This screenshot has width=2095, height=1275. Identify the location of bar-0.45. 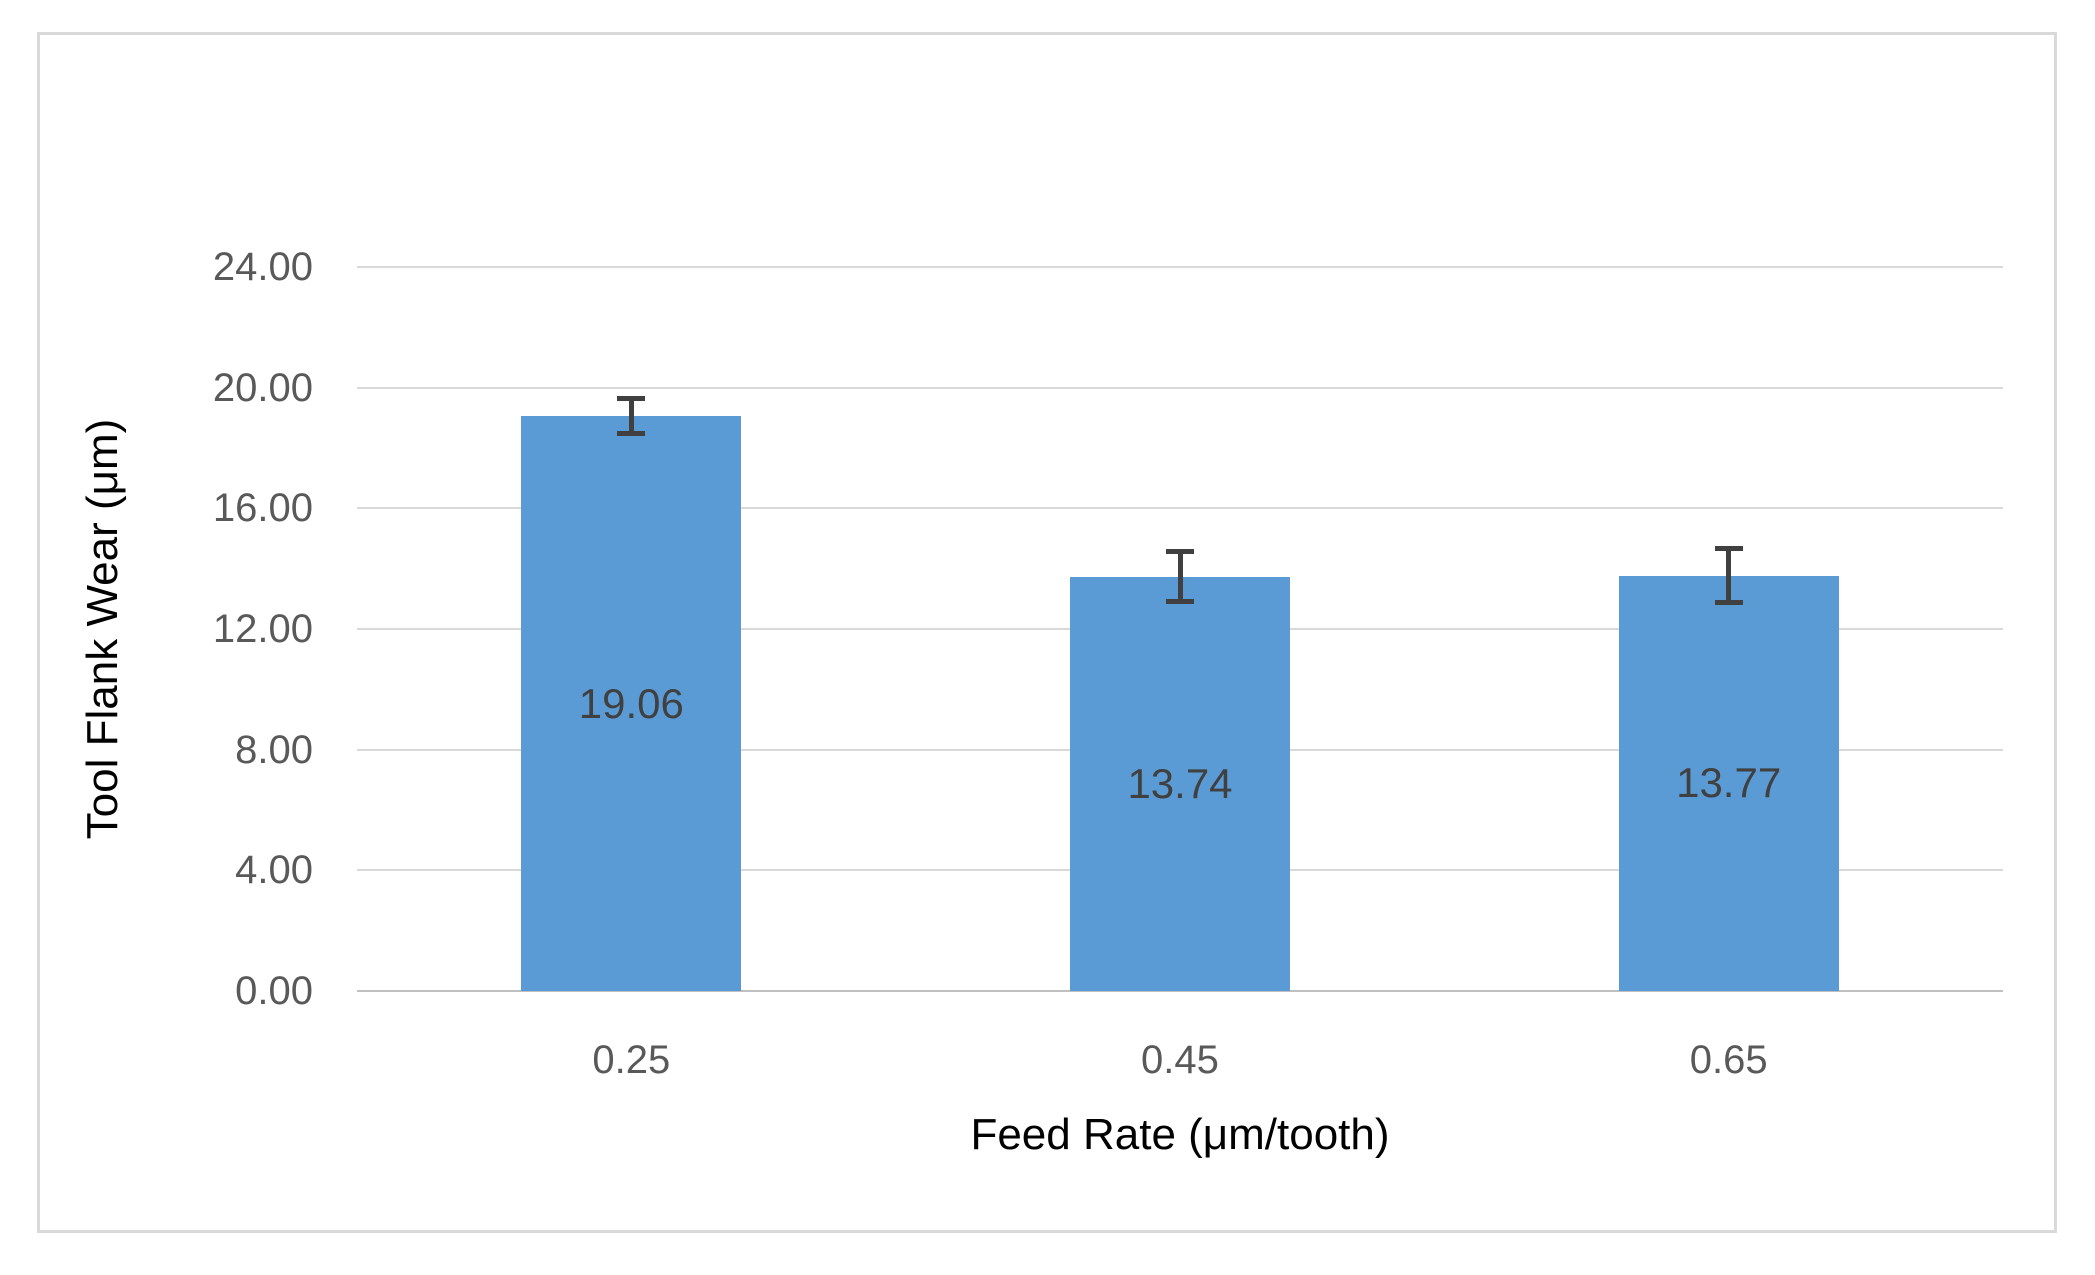
(1180, 783).